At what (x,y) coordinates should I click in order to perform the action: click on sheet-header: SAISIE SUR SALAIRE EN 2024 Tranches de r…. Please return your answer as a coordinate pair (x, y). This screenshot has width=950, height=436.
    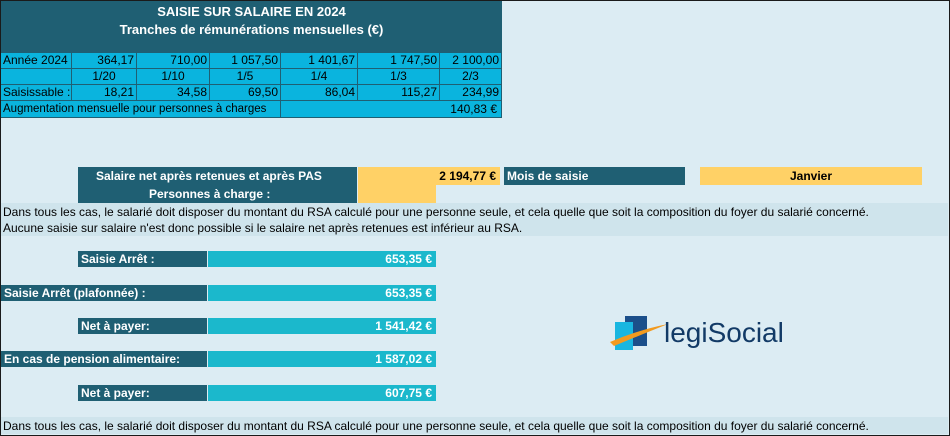
    Looking at the image, I should click on (251, 26).